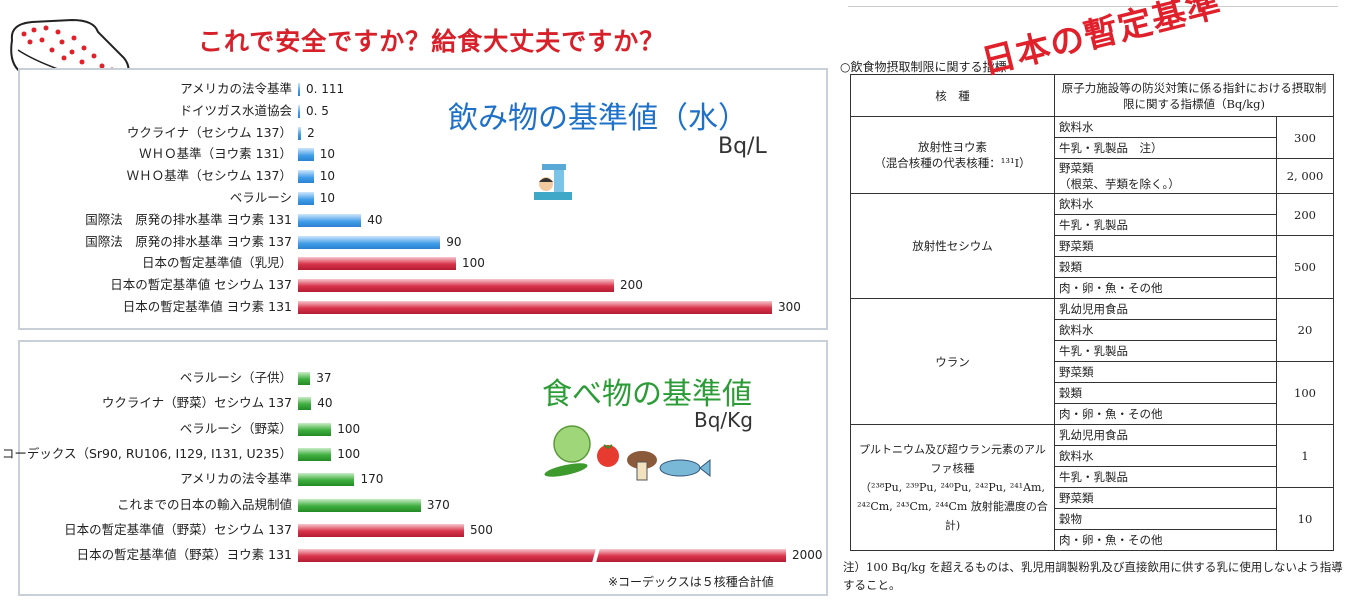 The image size is (1356, 602). Describe the element at coordinates (1165, 519) in the screenshot. I see `food-item-cell: 穀物` at that location.